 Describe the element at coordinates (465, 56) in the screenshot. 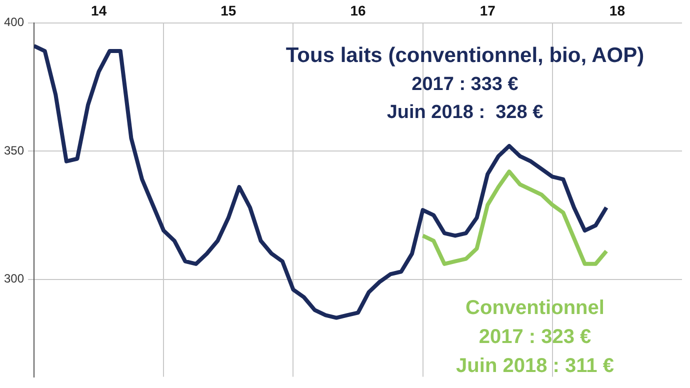

I see `annotation: Tous laits (conventionnel, bio, AOP)` at that location.